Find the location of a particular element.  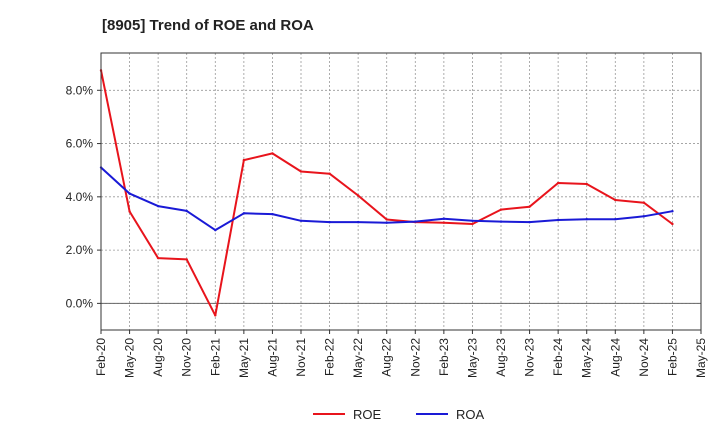

x-tick-label: May-20 is located at coordinates (130, 358).